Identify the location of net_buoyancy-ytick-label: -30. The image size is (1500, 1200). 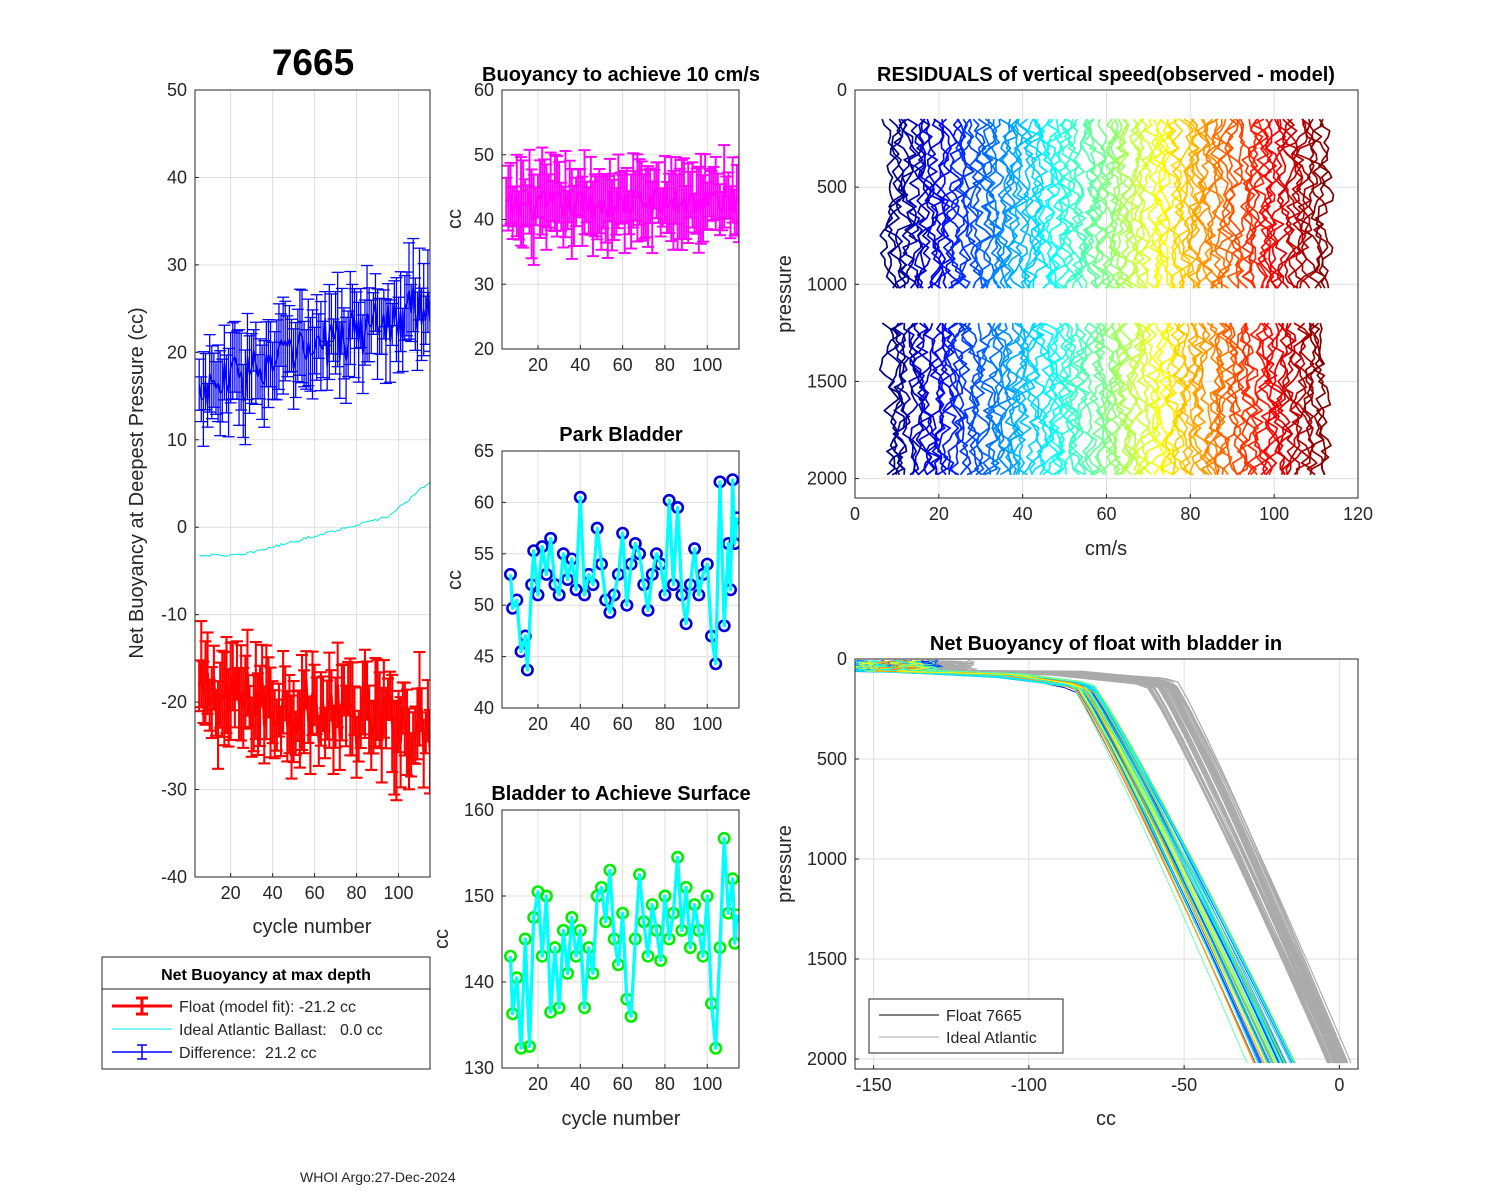
(174, 790).